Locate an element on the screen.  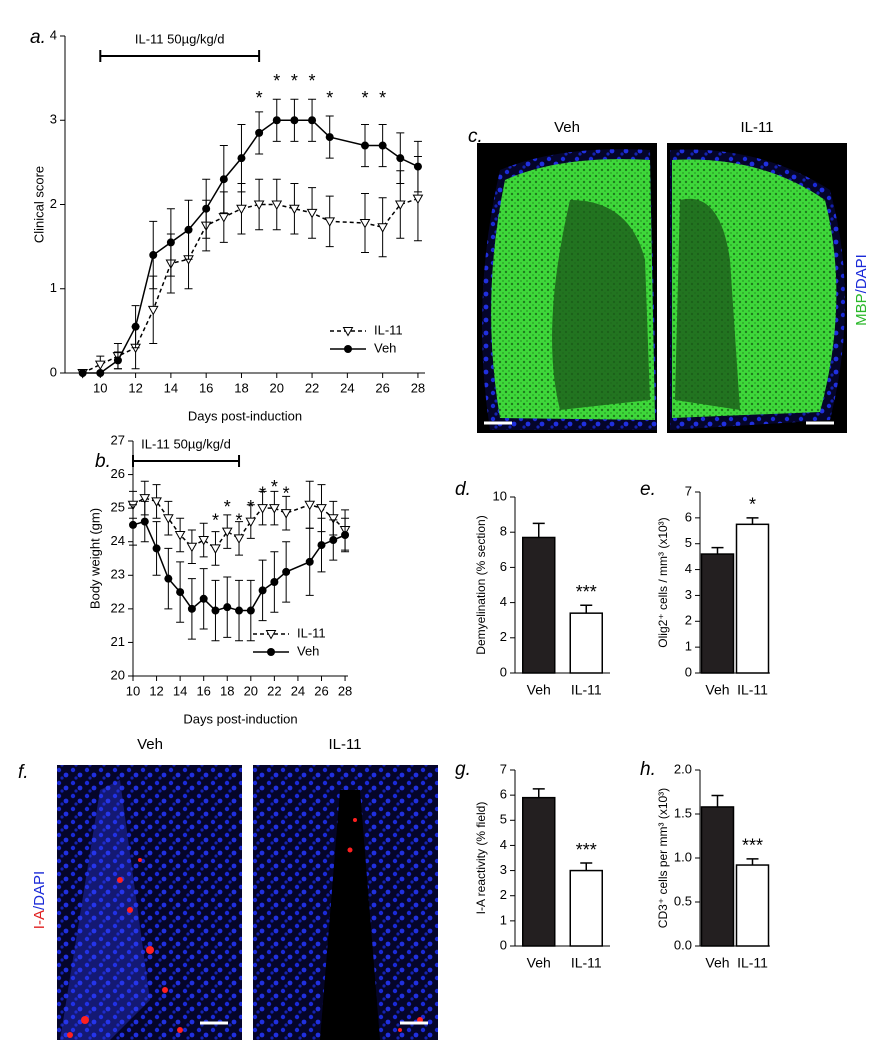
x-tick-label: 12 is located at coordinates (156, 690).